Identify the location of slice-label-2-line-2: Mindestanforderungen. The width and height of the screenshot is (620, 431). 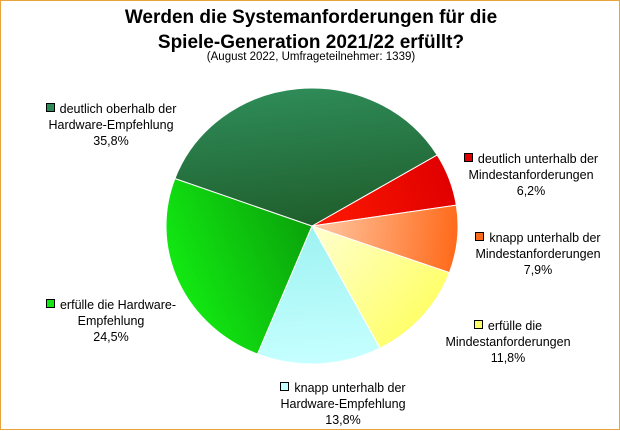
(538, 254).